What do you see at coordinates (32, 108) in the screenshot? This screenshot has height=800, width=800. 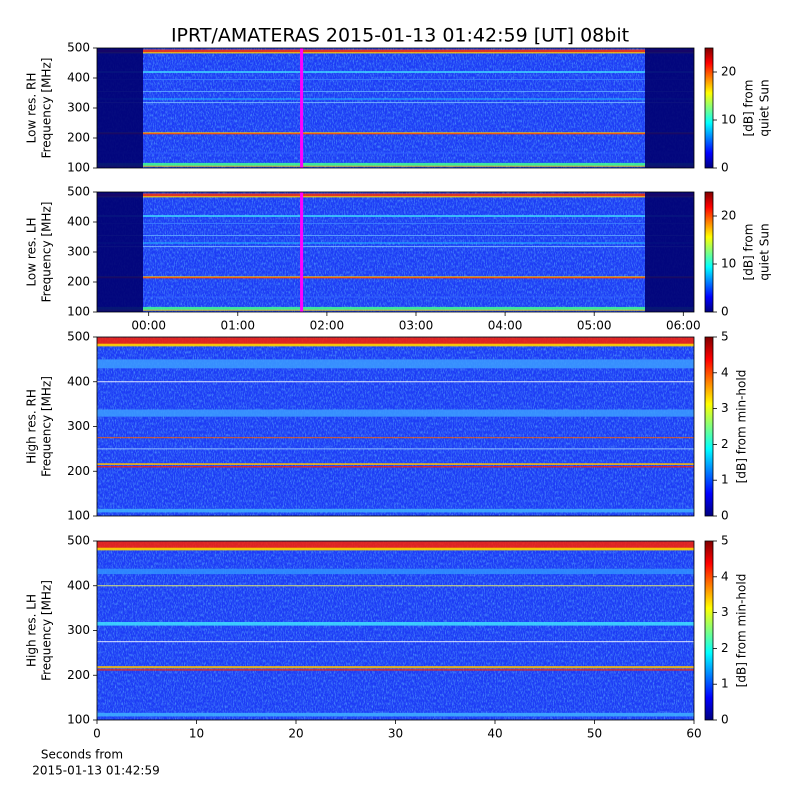 I see `y-axis-label: Low res. RH` at bounding box center [32, 108].